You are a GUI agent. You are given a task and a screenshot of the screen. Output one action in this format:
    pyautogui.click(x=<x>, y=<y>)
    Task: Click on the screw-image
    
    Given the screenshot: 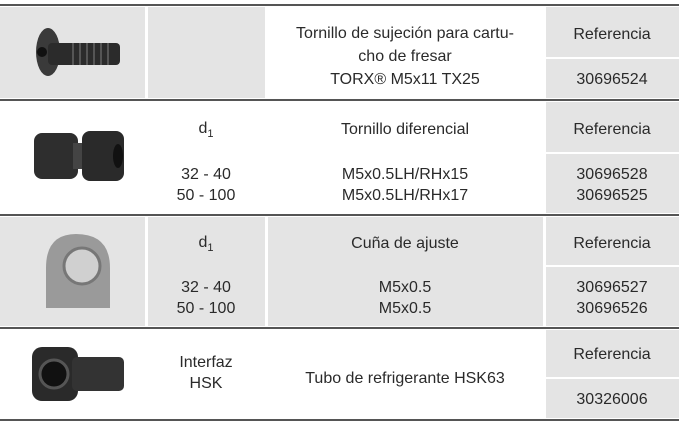 What is the action you would take?
    pyautogui.click(x=78, y=52)
    